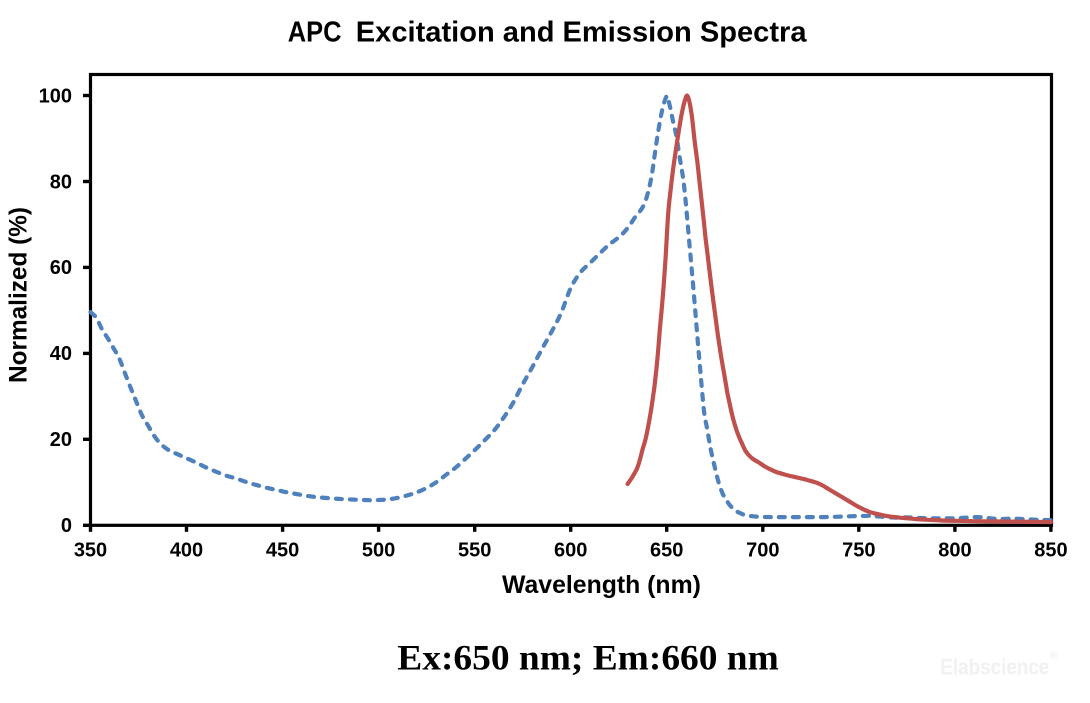  Describe the element at coordinates (588, 658) in the screenshot. I see `svg-text: Ex:650 nm; Em:660 nm` at that location.